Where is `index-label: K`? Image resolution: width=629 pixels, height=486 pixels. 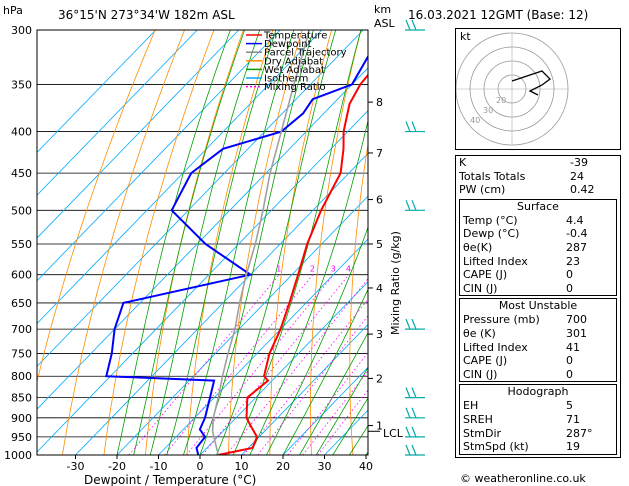
index-label: K is located at coordinates (463, 162).